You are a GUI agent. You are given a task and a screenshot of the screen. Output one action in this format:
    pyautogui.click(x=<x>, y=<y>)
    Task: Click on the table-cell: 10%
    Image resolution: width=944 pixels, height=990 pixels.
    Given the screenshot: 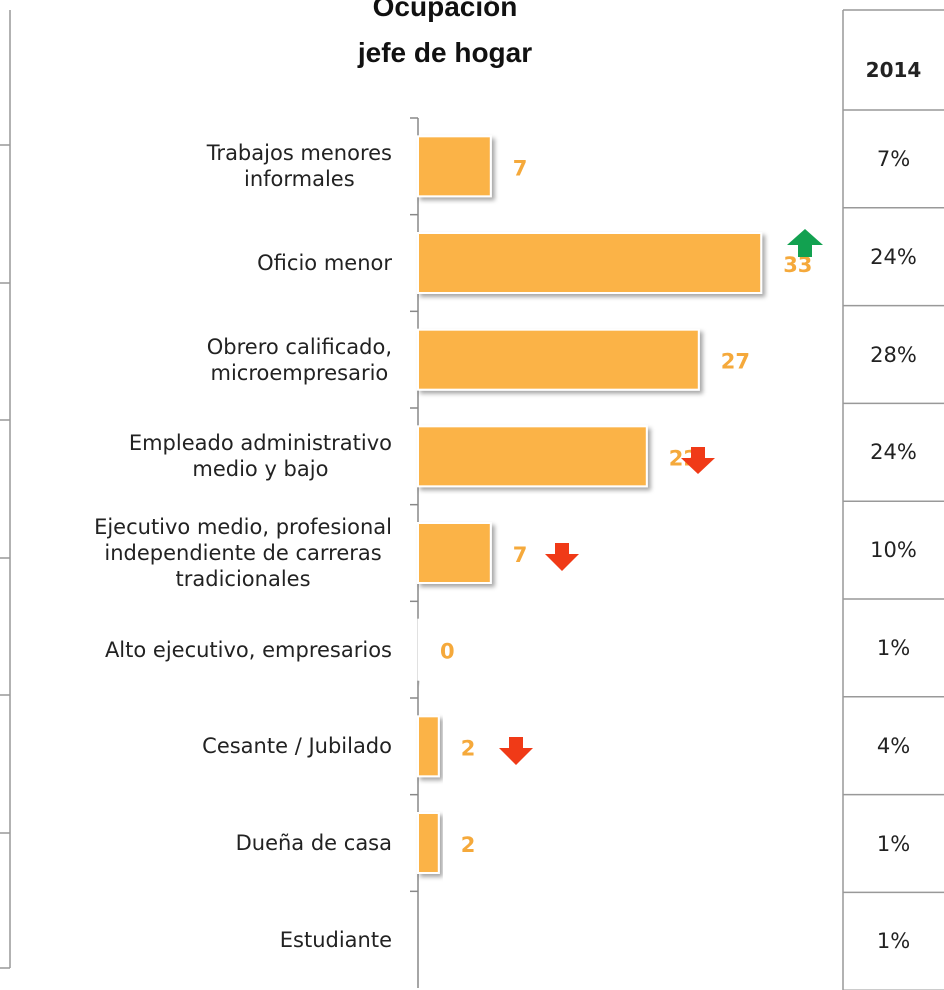 What is the action you would take?
    pyautogui.click(x=893, y=550)
    